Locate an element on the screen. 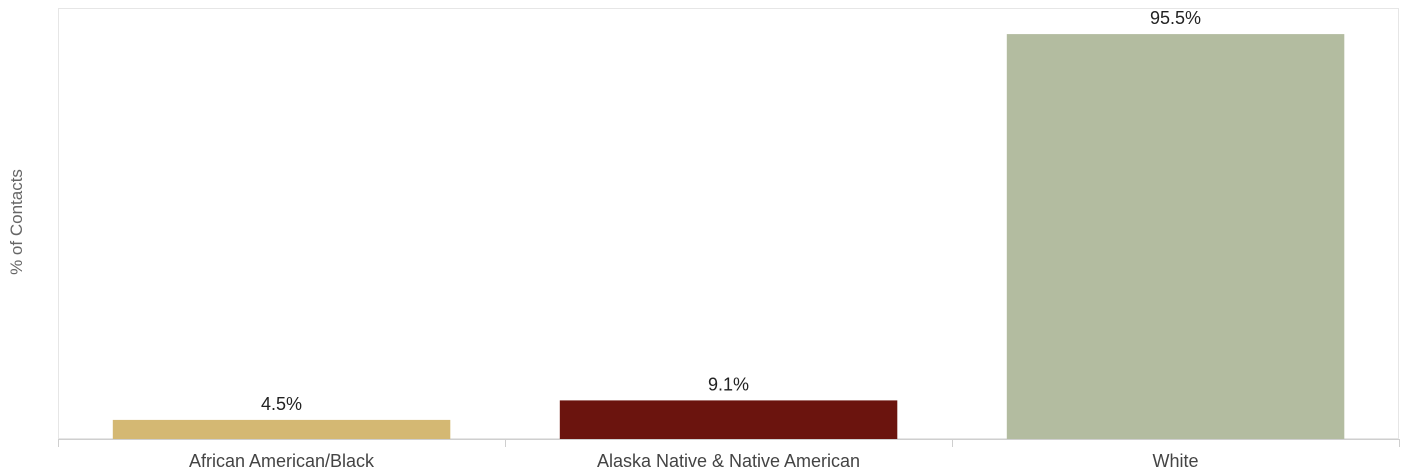  data-label-2: 95.5% is located at coordinates (1175, 18).